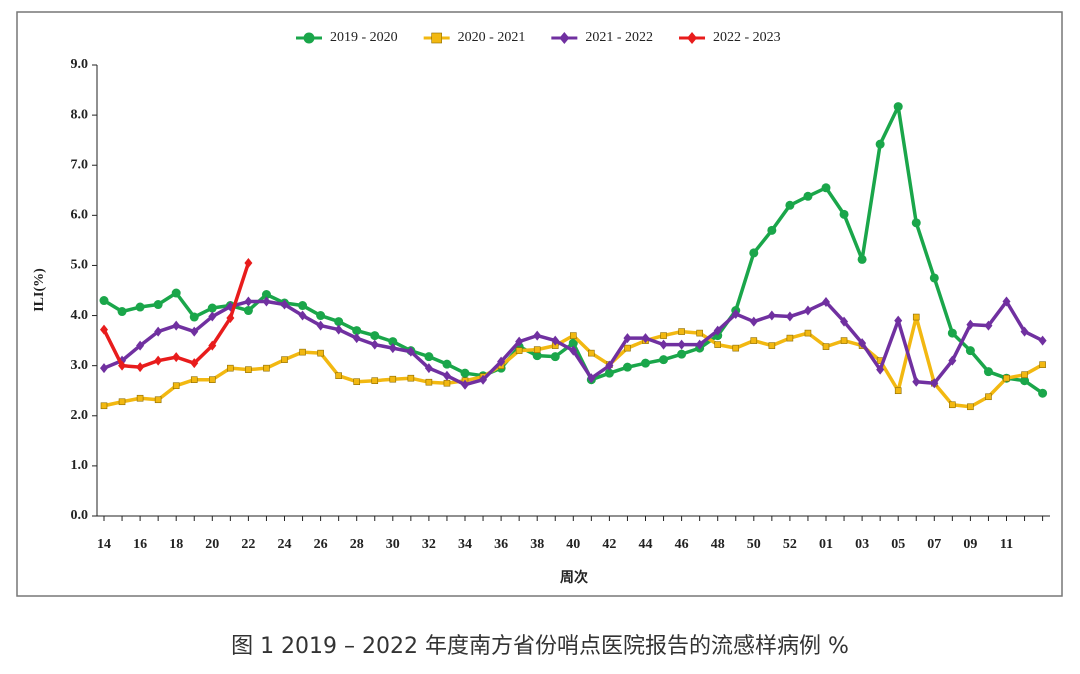  What do you see at coordinates (80, 465) in the screenshot?
I see `y-tick-label: 1.0` at bounding box center [80, 465].